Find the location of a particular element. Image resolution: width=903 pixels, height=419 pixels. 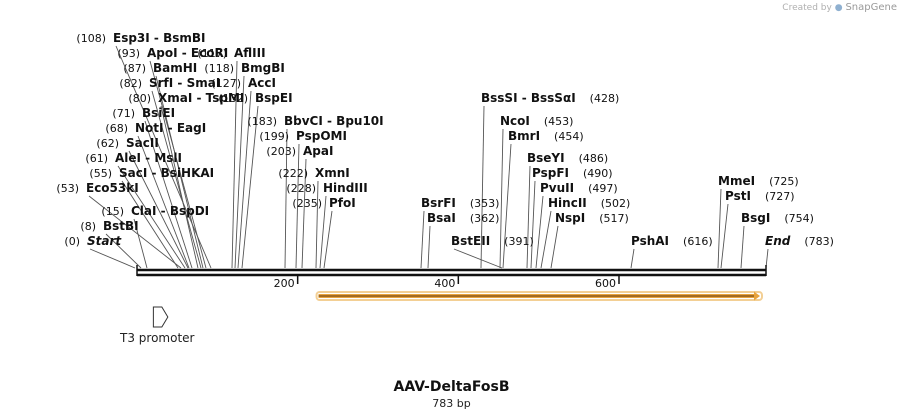

site-name: End is located at coordinates (778, 241).